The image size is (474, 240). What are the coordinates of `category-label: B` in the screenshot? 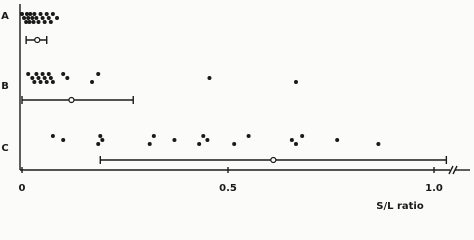 It's located at (5, 86).